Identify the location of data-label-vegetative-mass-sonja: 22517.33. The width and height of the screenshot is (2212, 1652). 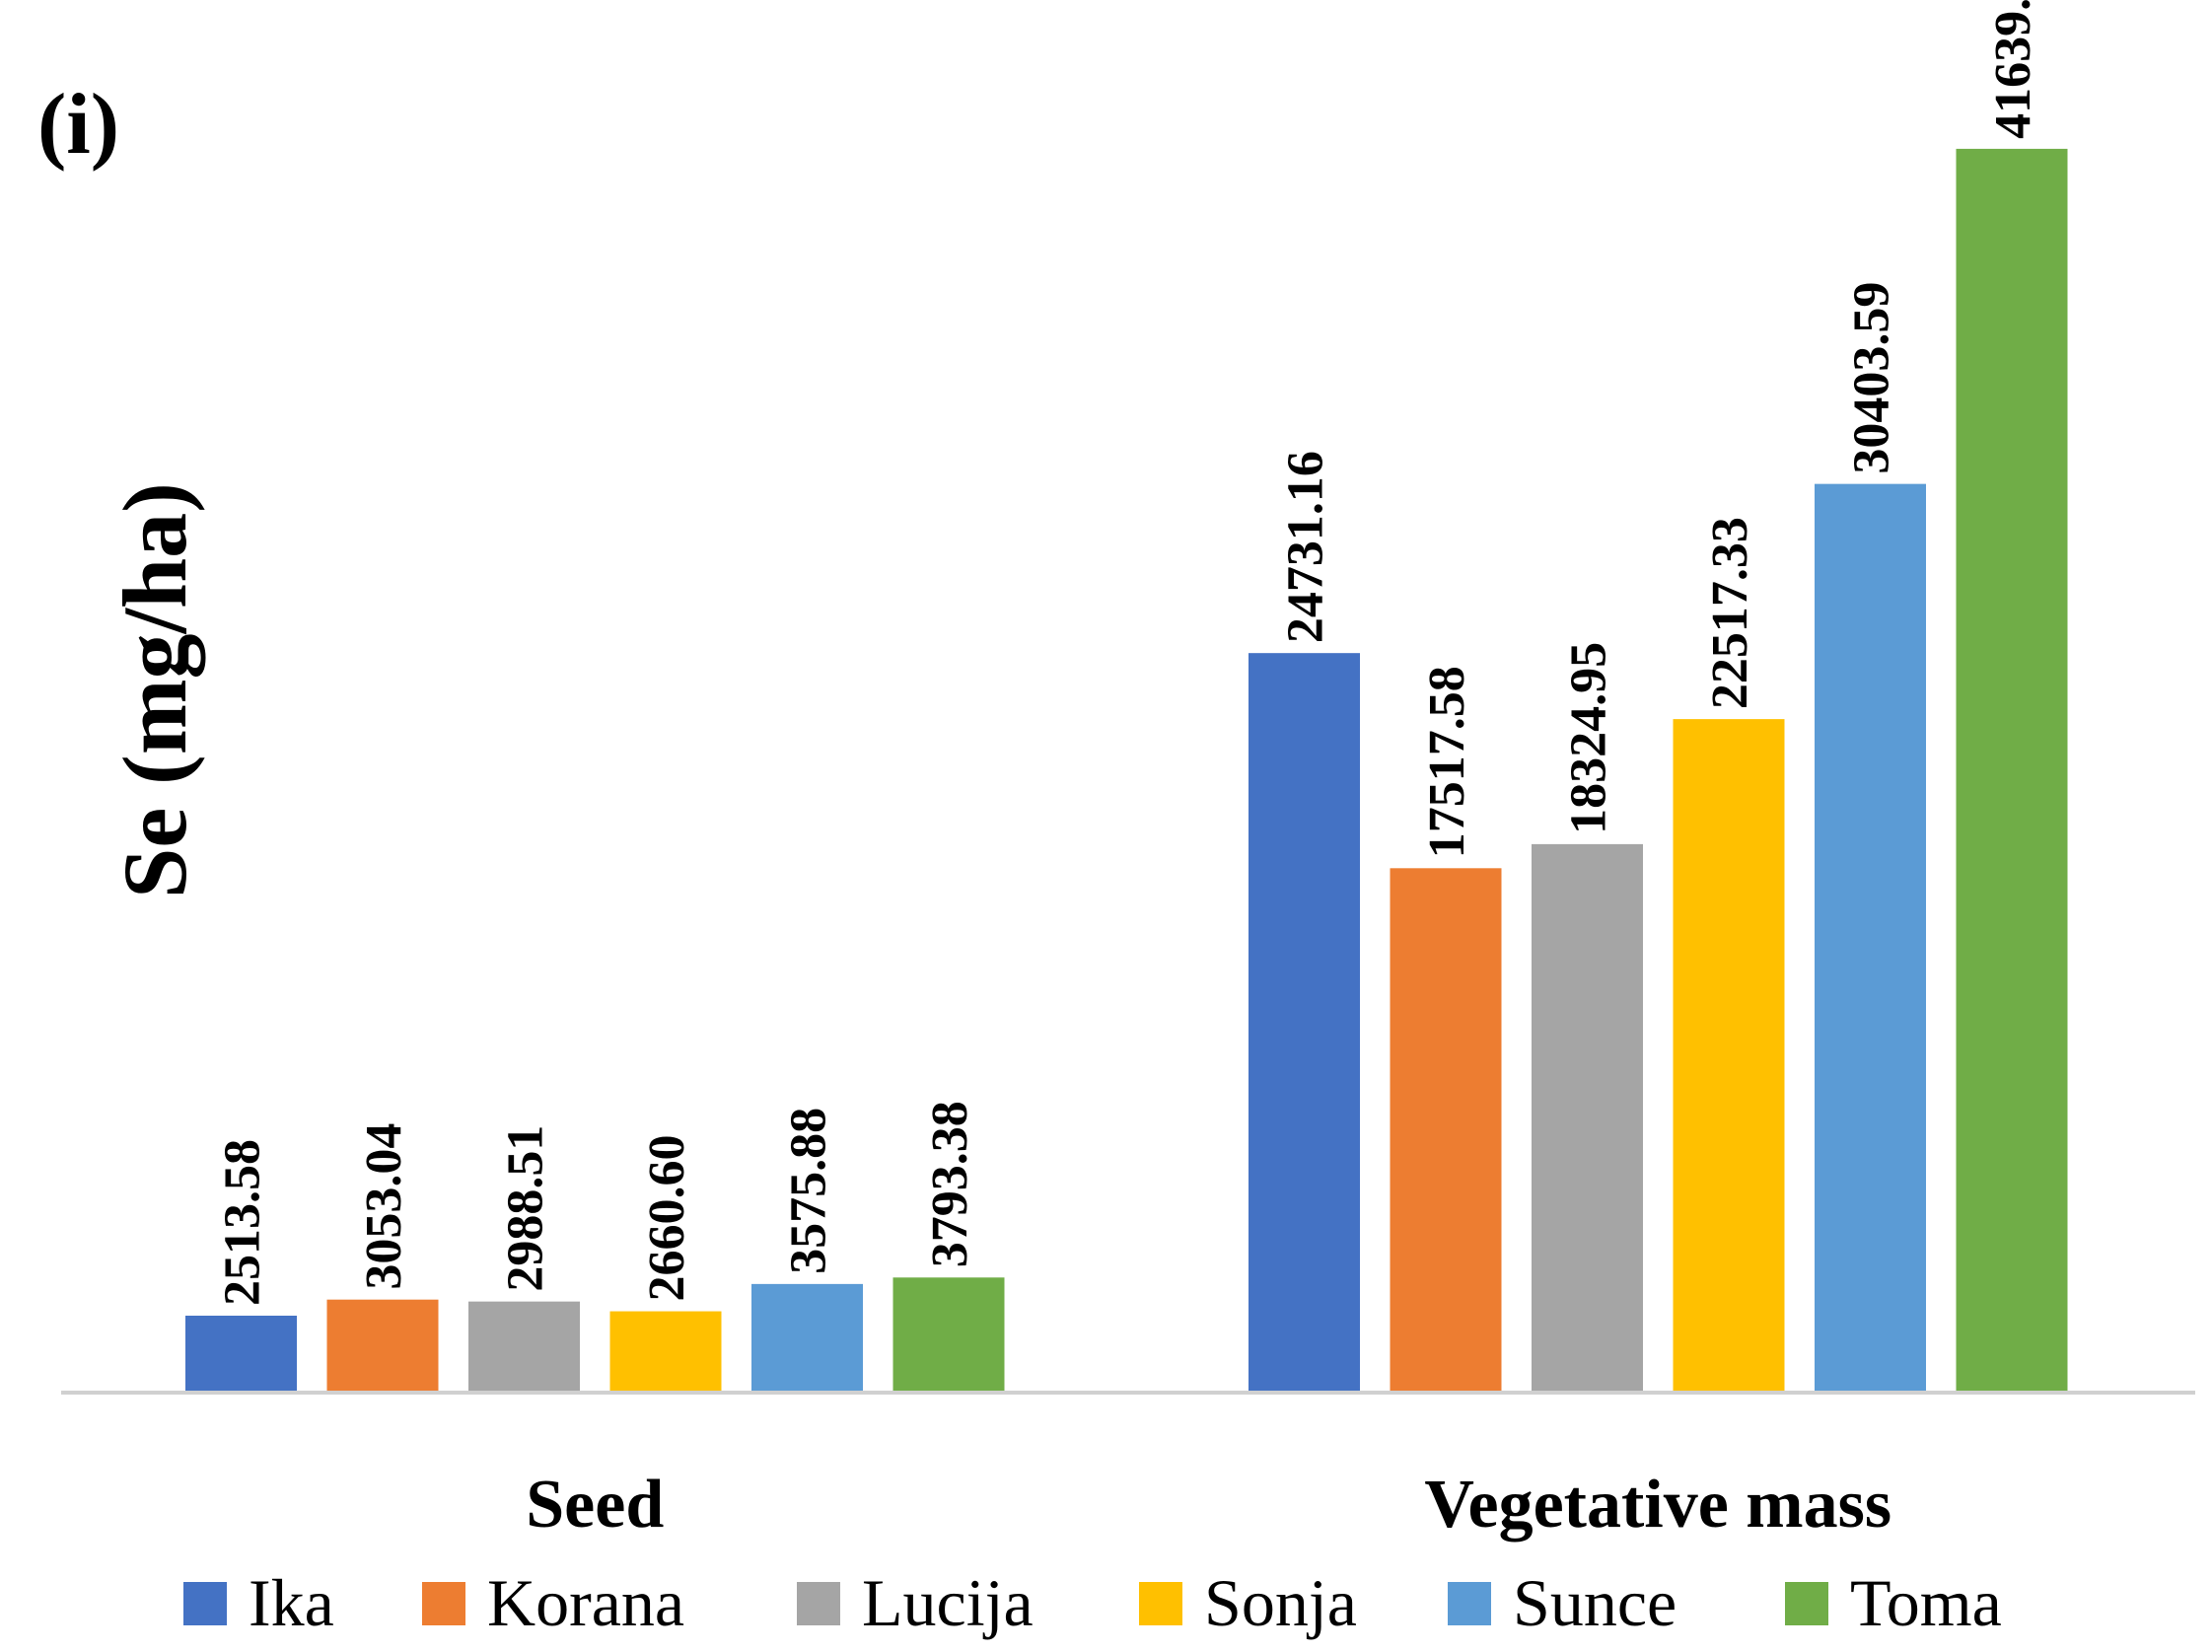
(1730, 613).